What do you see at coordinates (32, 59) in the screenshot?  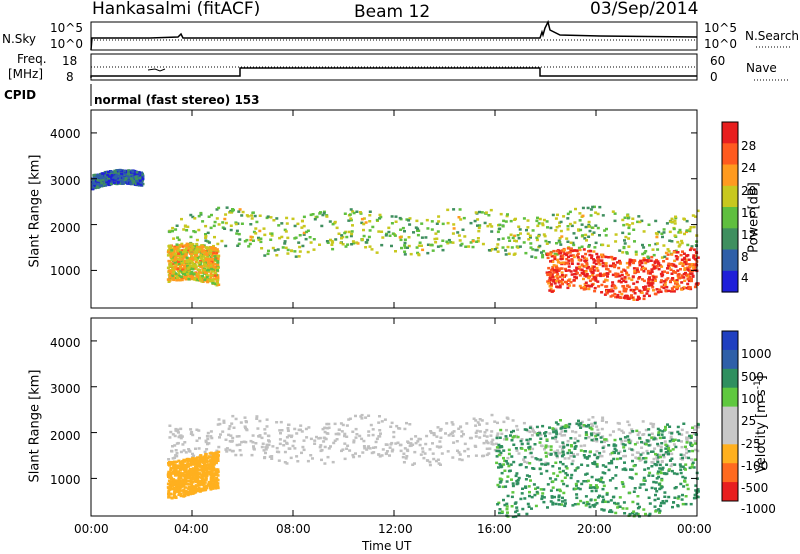 I see `freq-label-1: Freq.` at bounding box center [32, 59].